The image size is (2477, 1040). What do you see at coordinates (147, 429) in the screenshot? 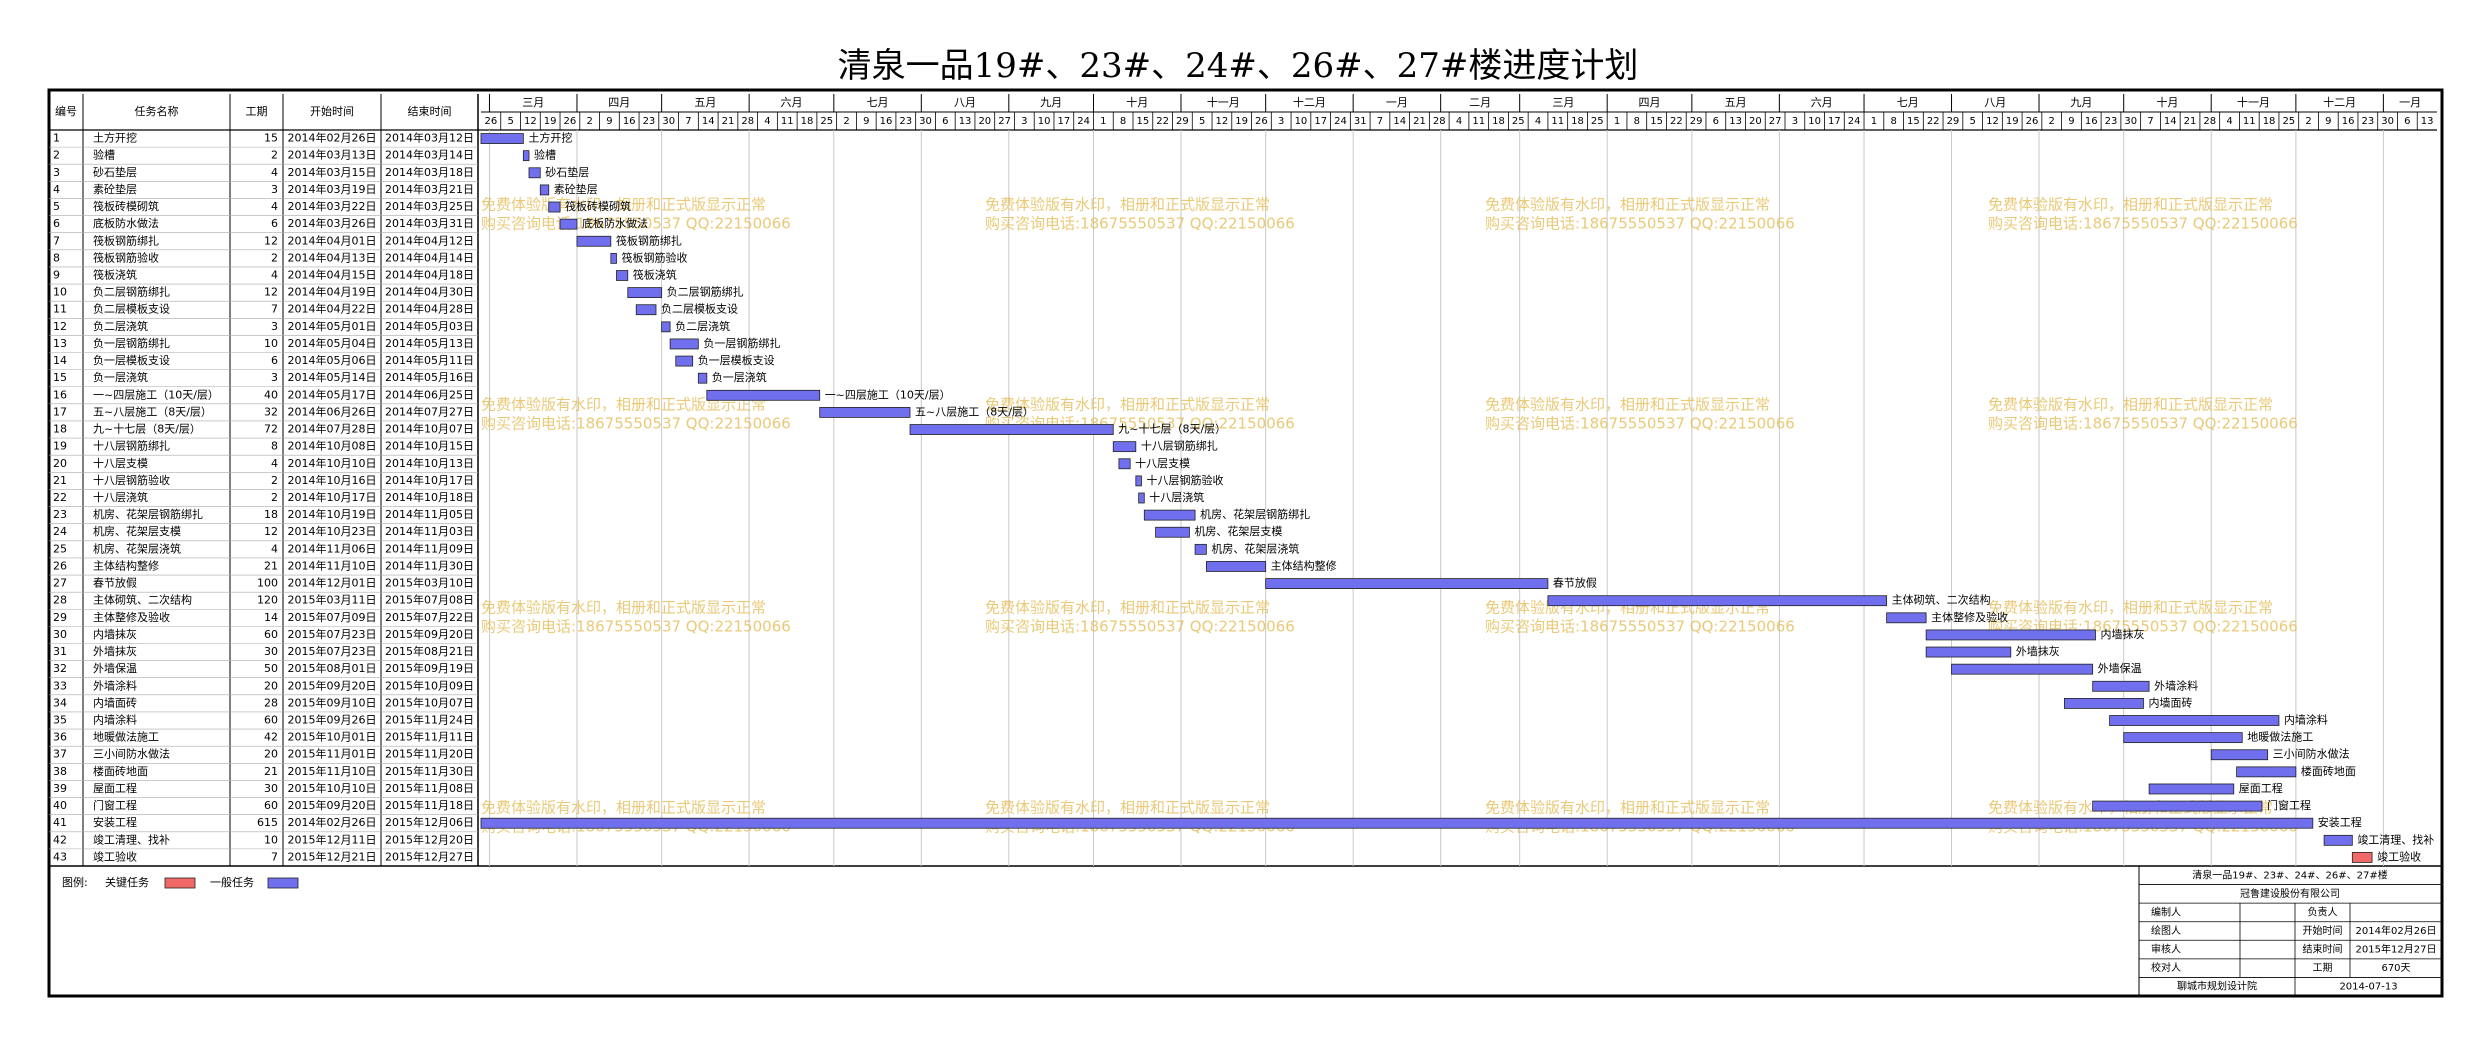
I see `task-name: 九~十七层（8天/层）` at bounding box center [147, 429].